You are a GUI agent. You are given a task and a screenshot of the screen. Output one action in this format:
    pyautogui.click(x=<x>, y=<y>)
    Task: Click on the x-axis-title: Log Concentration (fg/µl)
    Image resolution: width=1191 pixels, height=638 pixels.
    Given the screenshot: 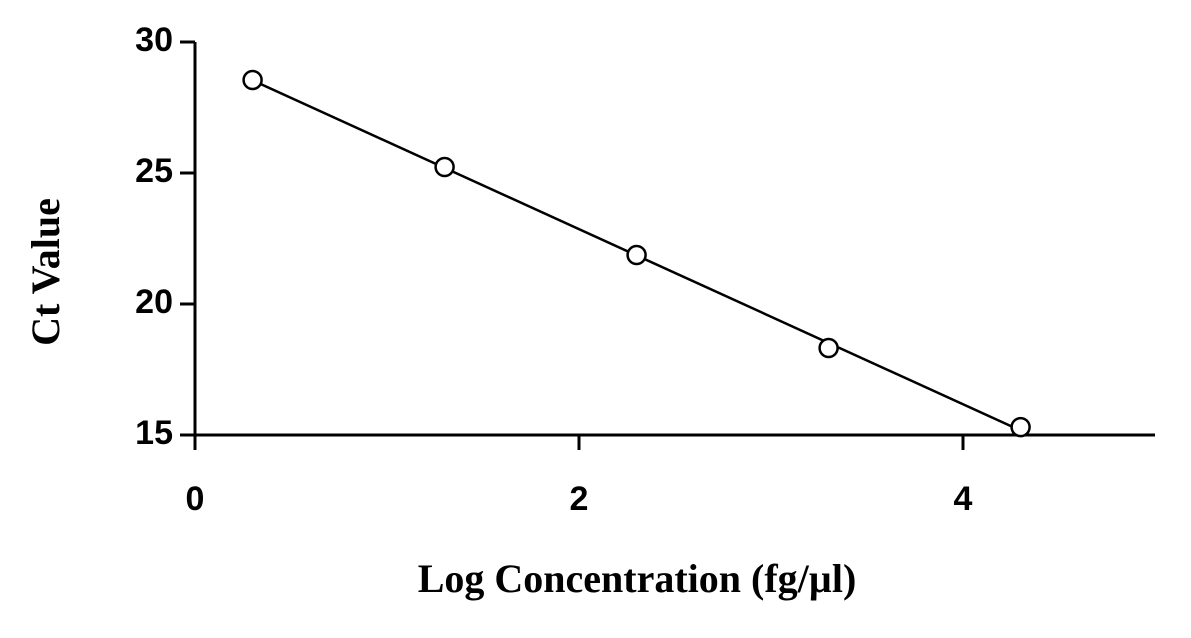 What is the action you would take?
    pyautogui.click(x=637, y=578)
    